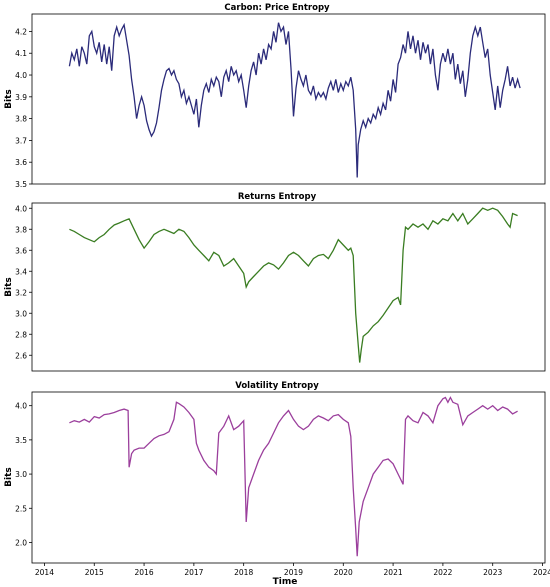 The height and width of the screenshot is (587, 550). I want to click on x-tick-label: 2018, so click(243, 572).